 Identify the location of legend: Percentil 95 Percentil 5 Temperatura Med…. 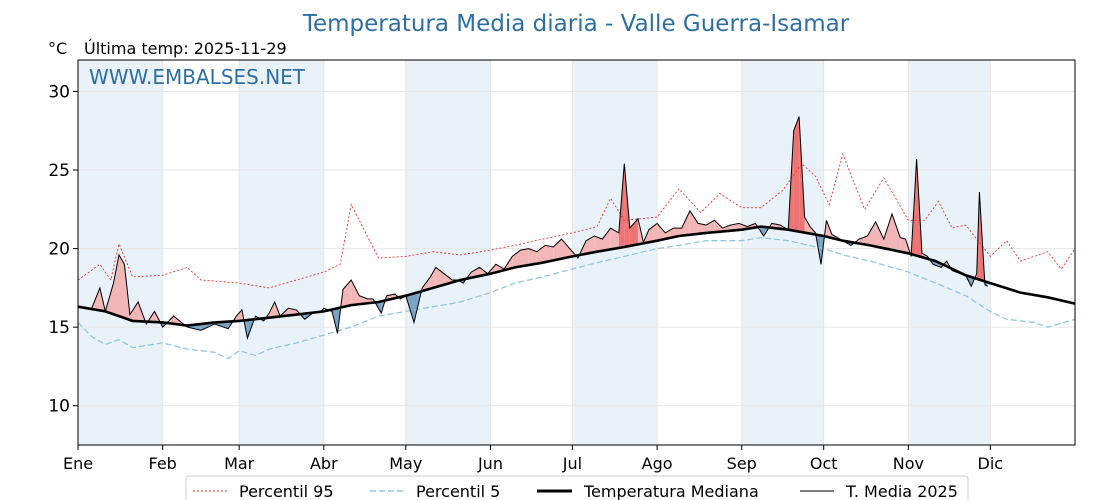
(577, 487).